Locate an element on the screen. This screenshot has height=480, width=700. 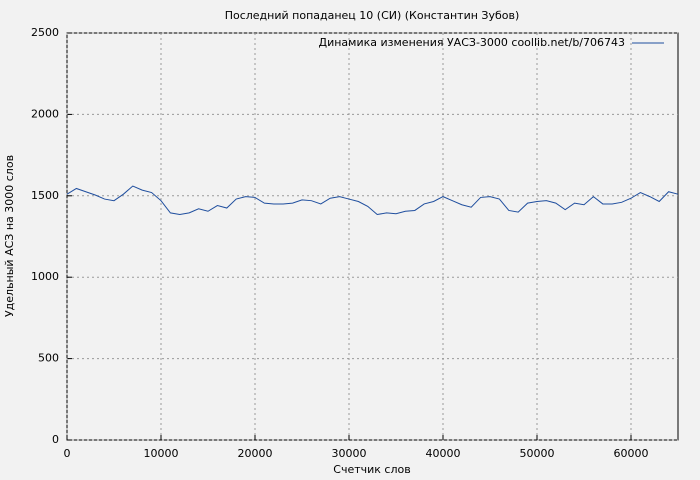
y-tick-label: 1000 is located at coordinates (45, 276).